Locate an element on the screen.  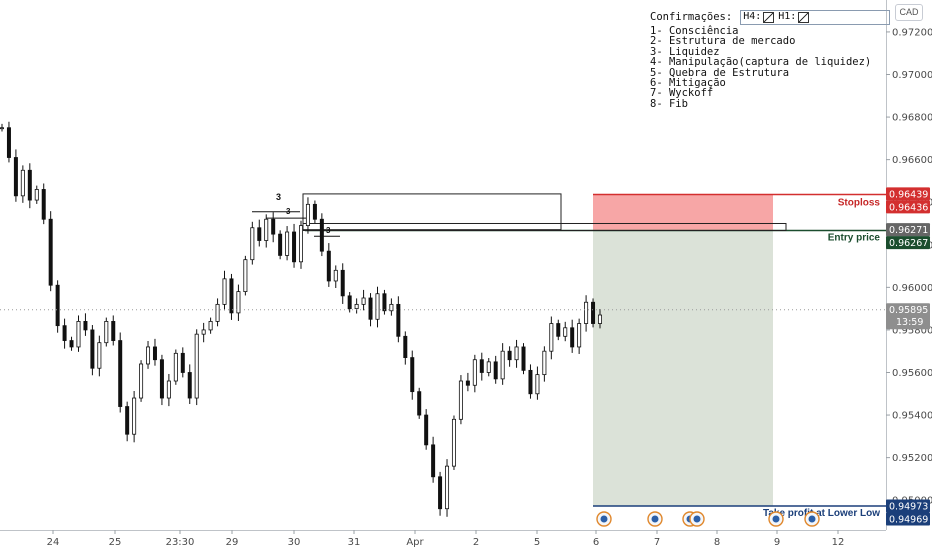
confirmations-label: Confirmações: is located at coordinates (691, 16).